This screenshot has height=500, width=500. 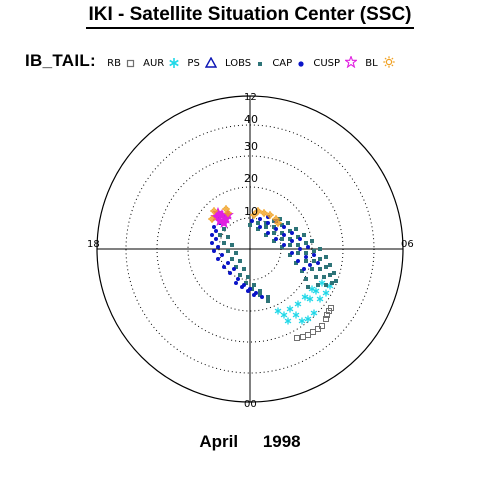 What do you see at coordinates (244, 60) in the screenshot?
I see `legend-item-lobs: LOBS` at bounding box center [244, 60].